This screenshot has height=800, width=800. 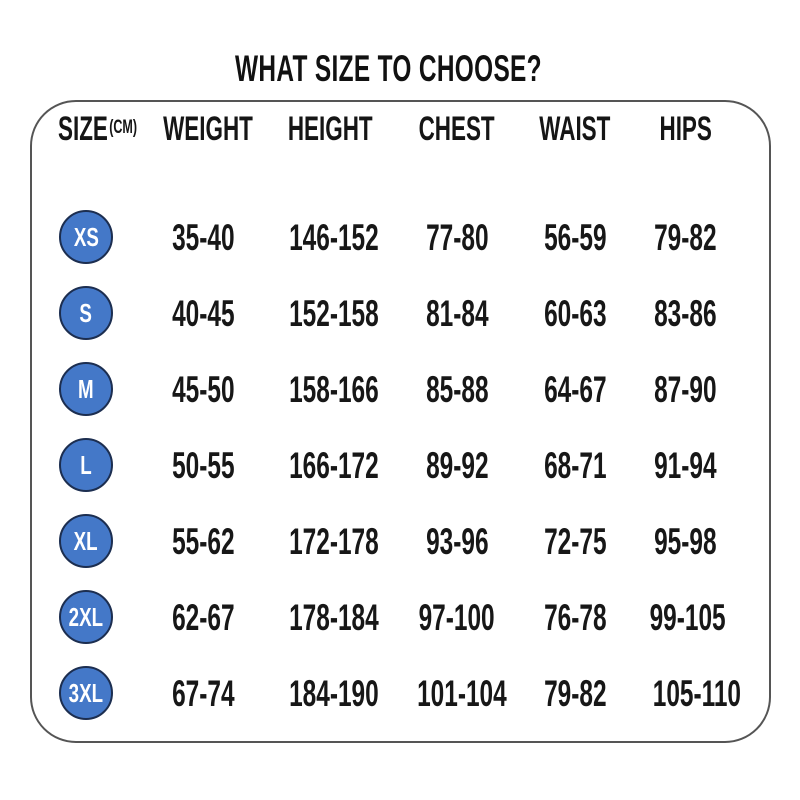 What do you see at coordinates (457, 313) in the screenshot?
I see `chest-cell: 81-84` at bounding box center [457, 313].